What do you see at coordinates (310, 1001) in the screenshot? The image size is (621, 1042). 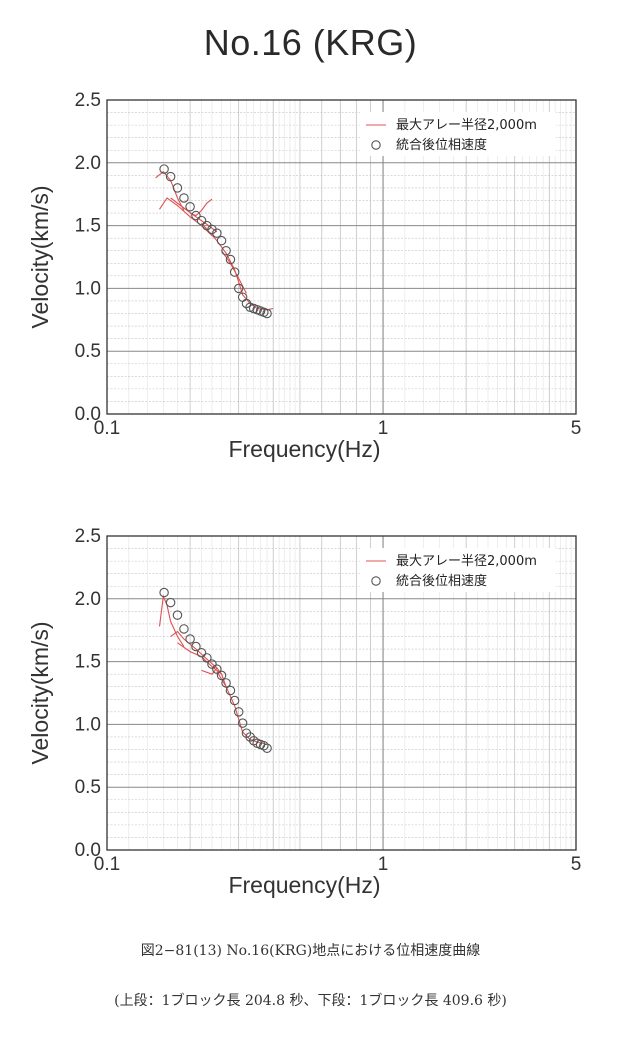 I see `figure-caption-note: (上段：1ブロック長 204.8 秒、下段：1ブロック長 409.6 秒)` at bounding box center [310, 1001].